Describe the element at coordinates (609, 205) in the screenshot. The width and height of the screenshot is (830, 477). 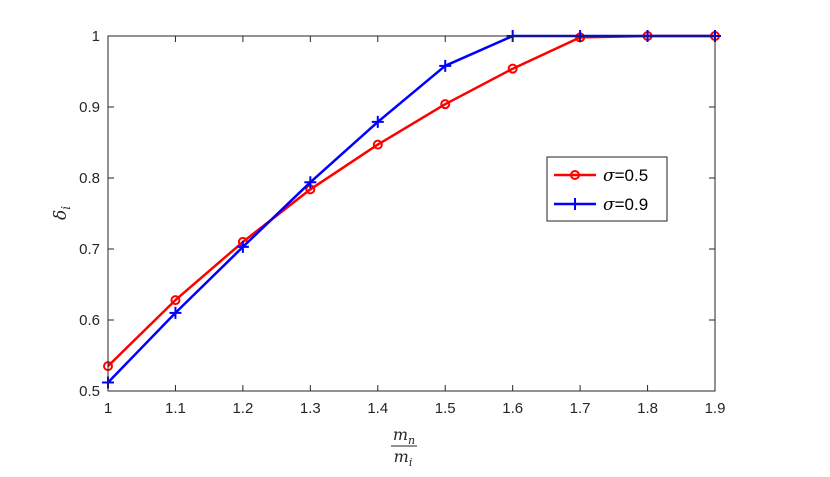
I see `legend-label-series-2-symbol: σ` at that location.